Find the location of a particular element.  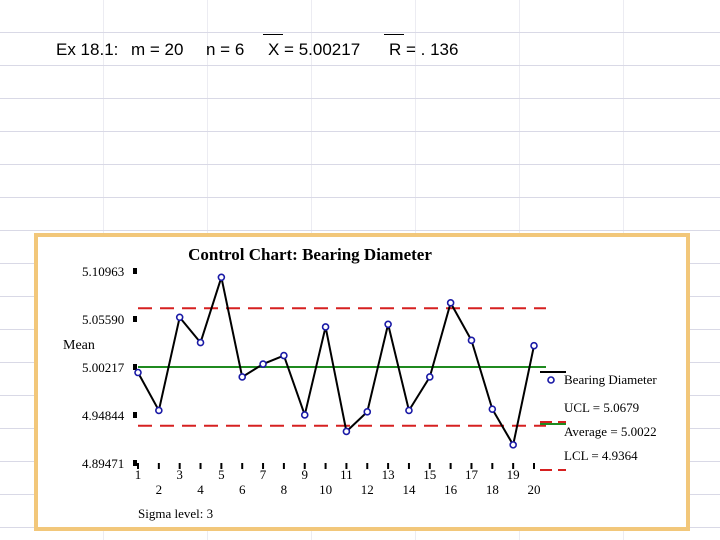

x-tick-label: 1 is located at coordinates (138, 474).